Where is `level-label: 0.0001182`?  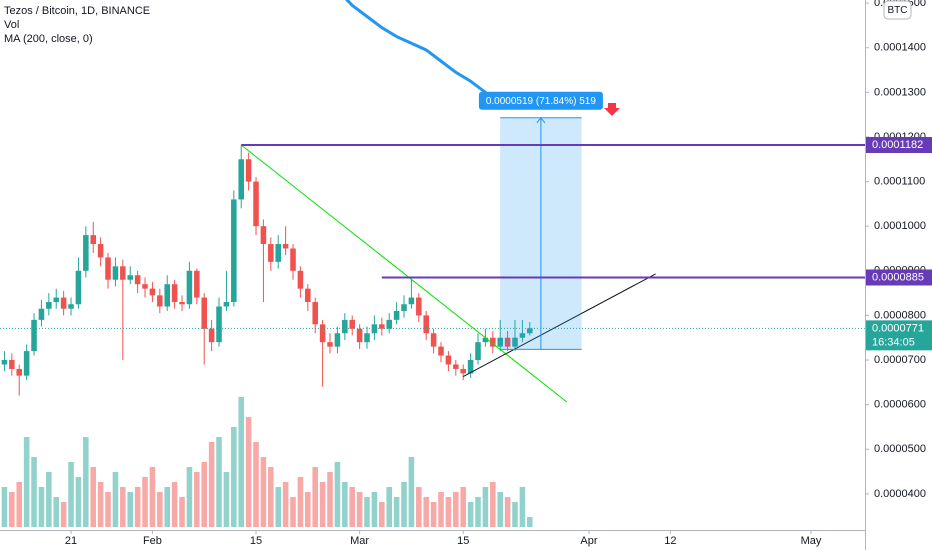
level-label: 0.0001182 is located at coordinates (897, 145).